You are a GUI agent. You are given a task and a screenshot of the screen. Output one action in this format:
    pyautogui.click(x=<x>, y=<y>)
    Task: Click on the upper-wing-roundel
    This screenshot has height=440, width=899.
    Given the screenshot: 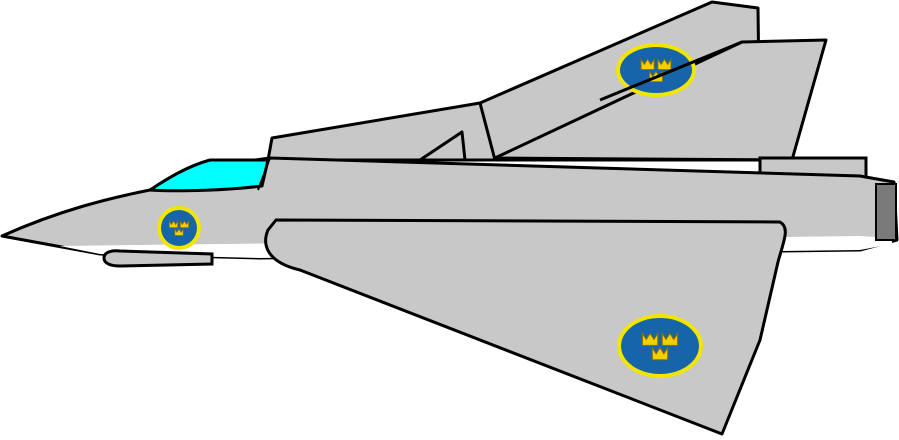 What is the action you would take?
    pyautogui.click(x=656, y=70)
    